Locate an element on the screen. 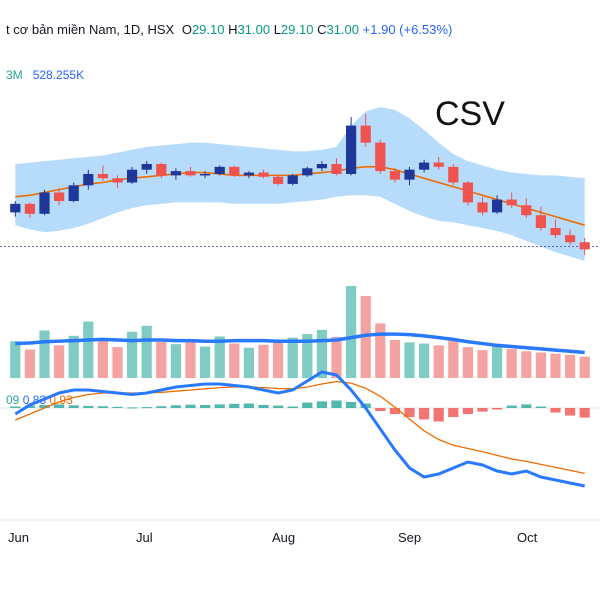 The height and width of the screenshot is (600, 600). x-tick-label: Sep is located at coordinates (410, 537).